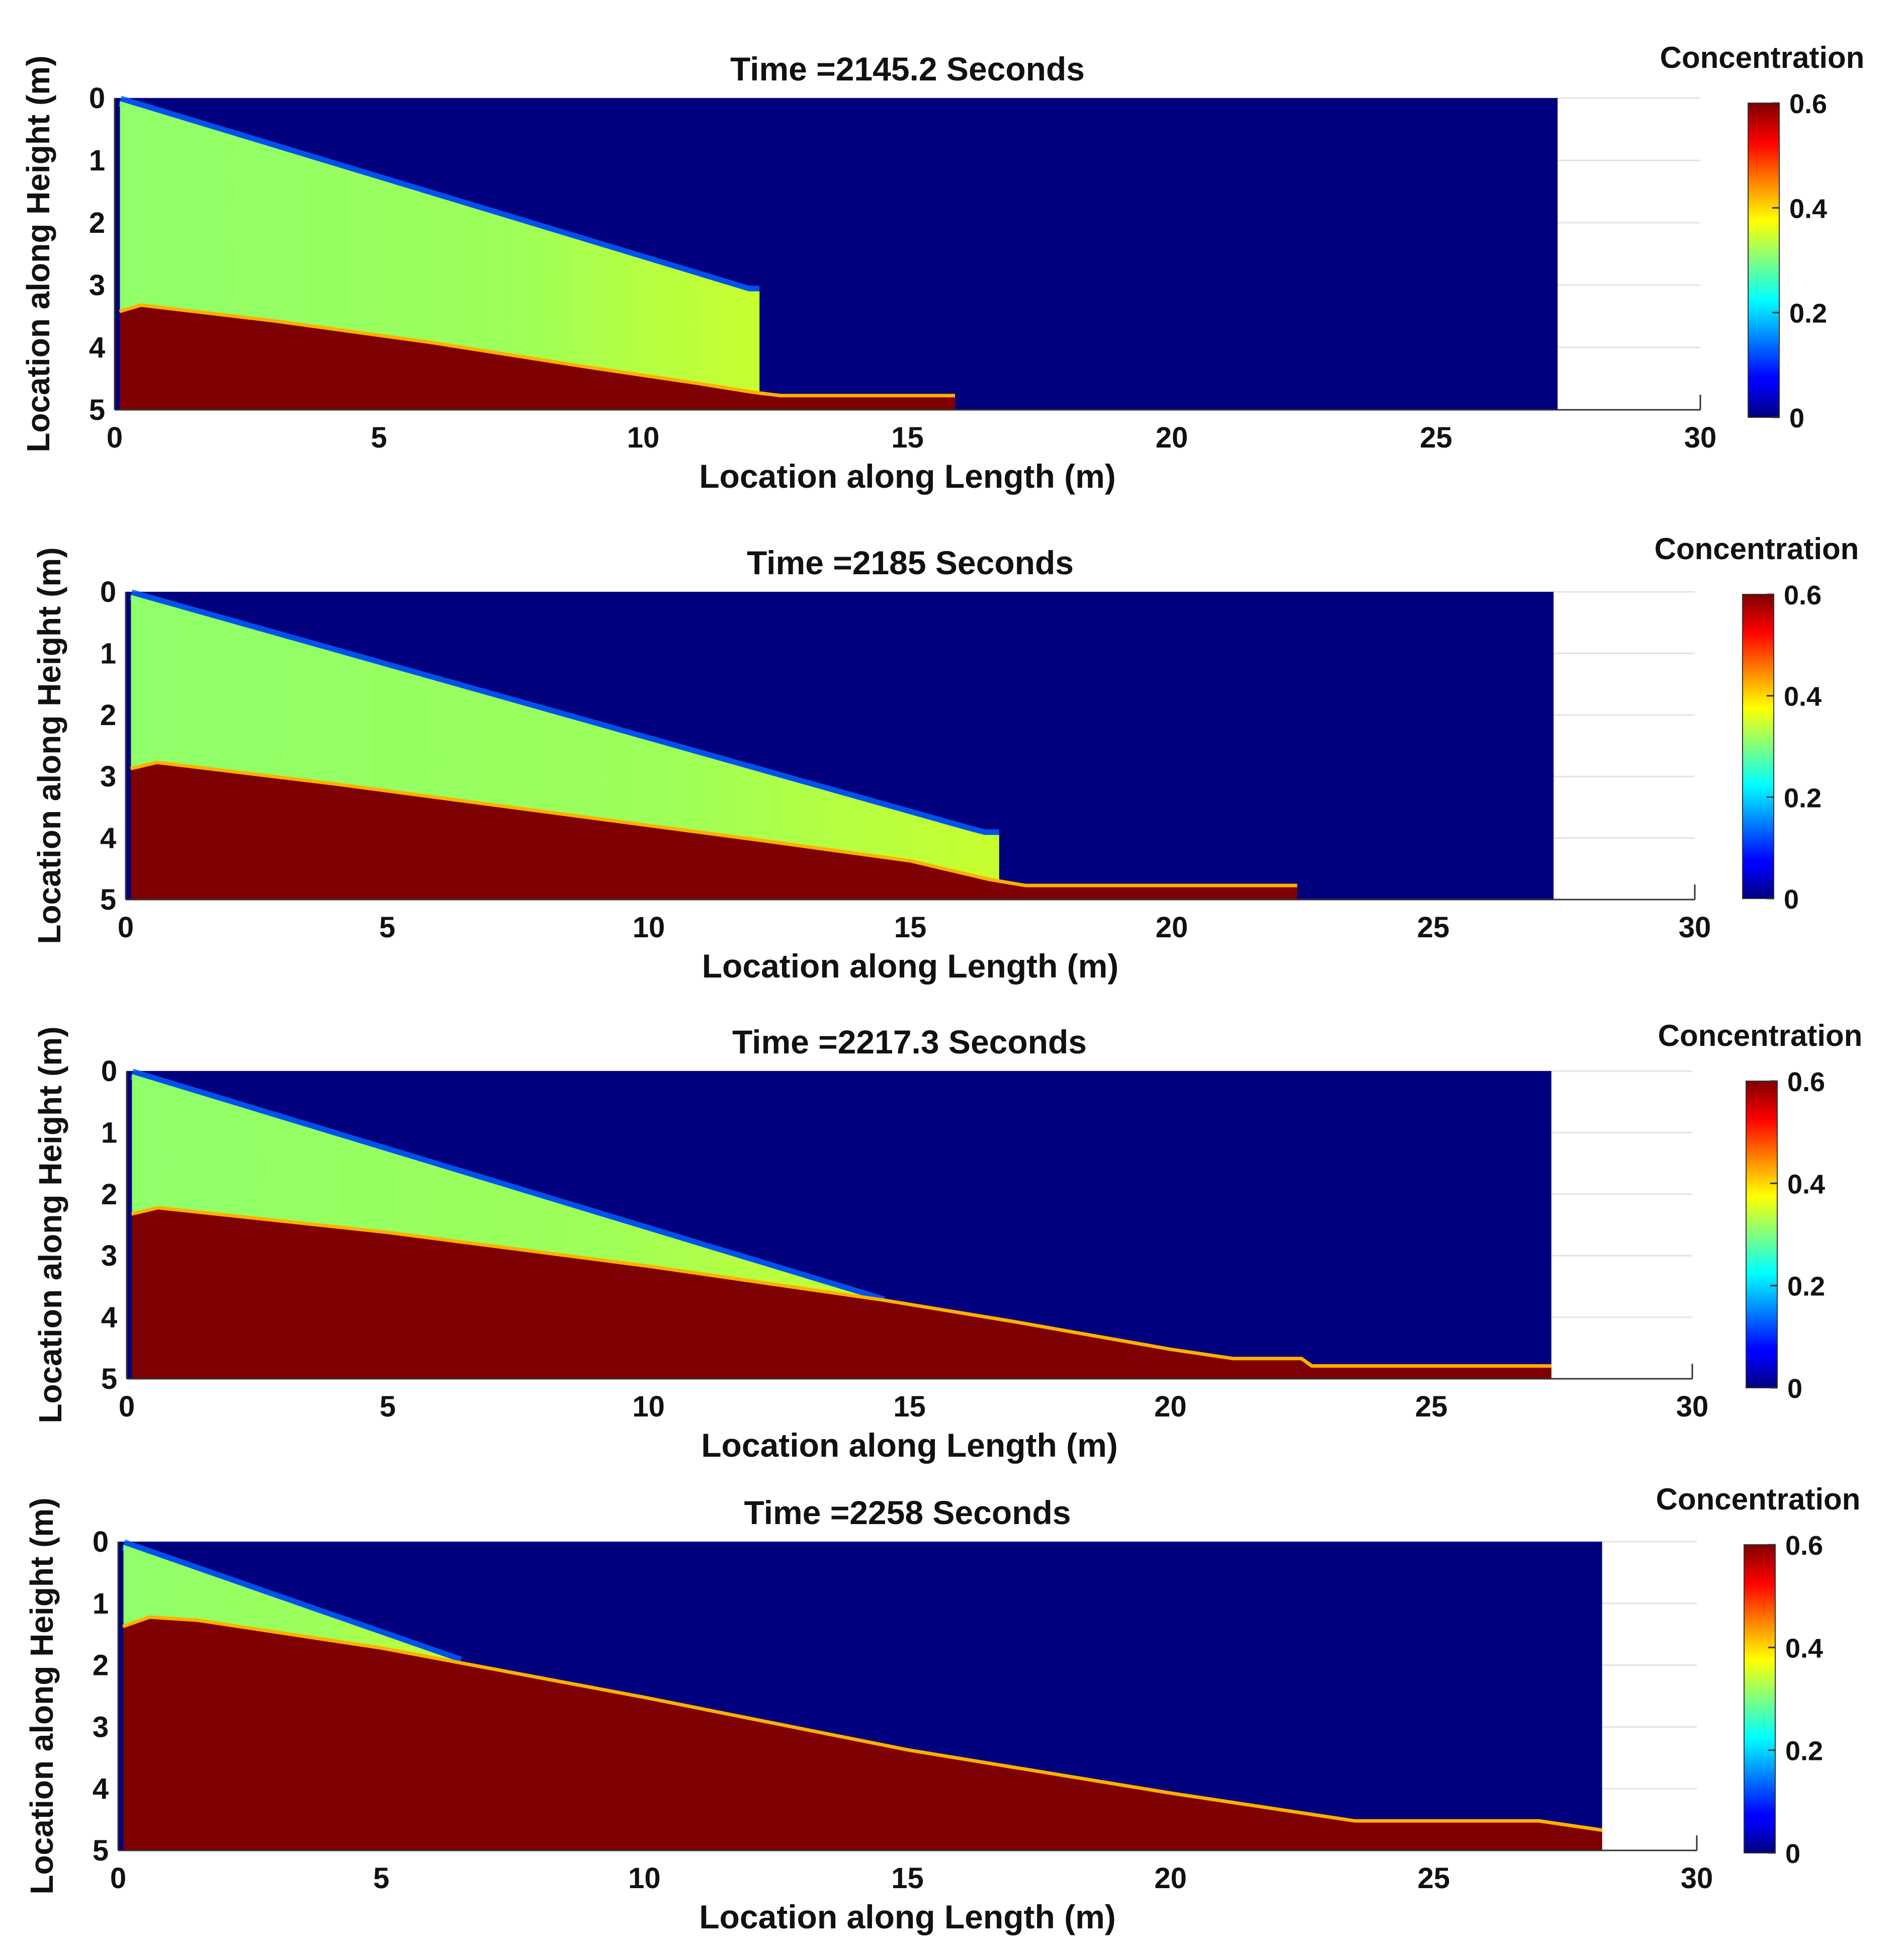 Image resolution: width=1904 pixels, height=1952 pixels. I want to click on chart-title: Time =2258 Seconds, so click(907, 1512).